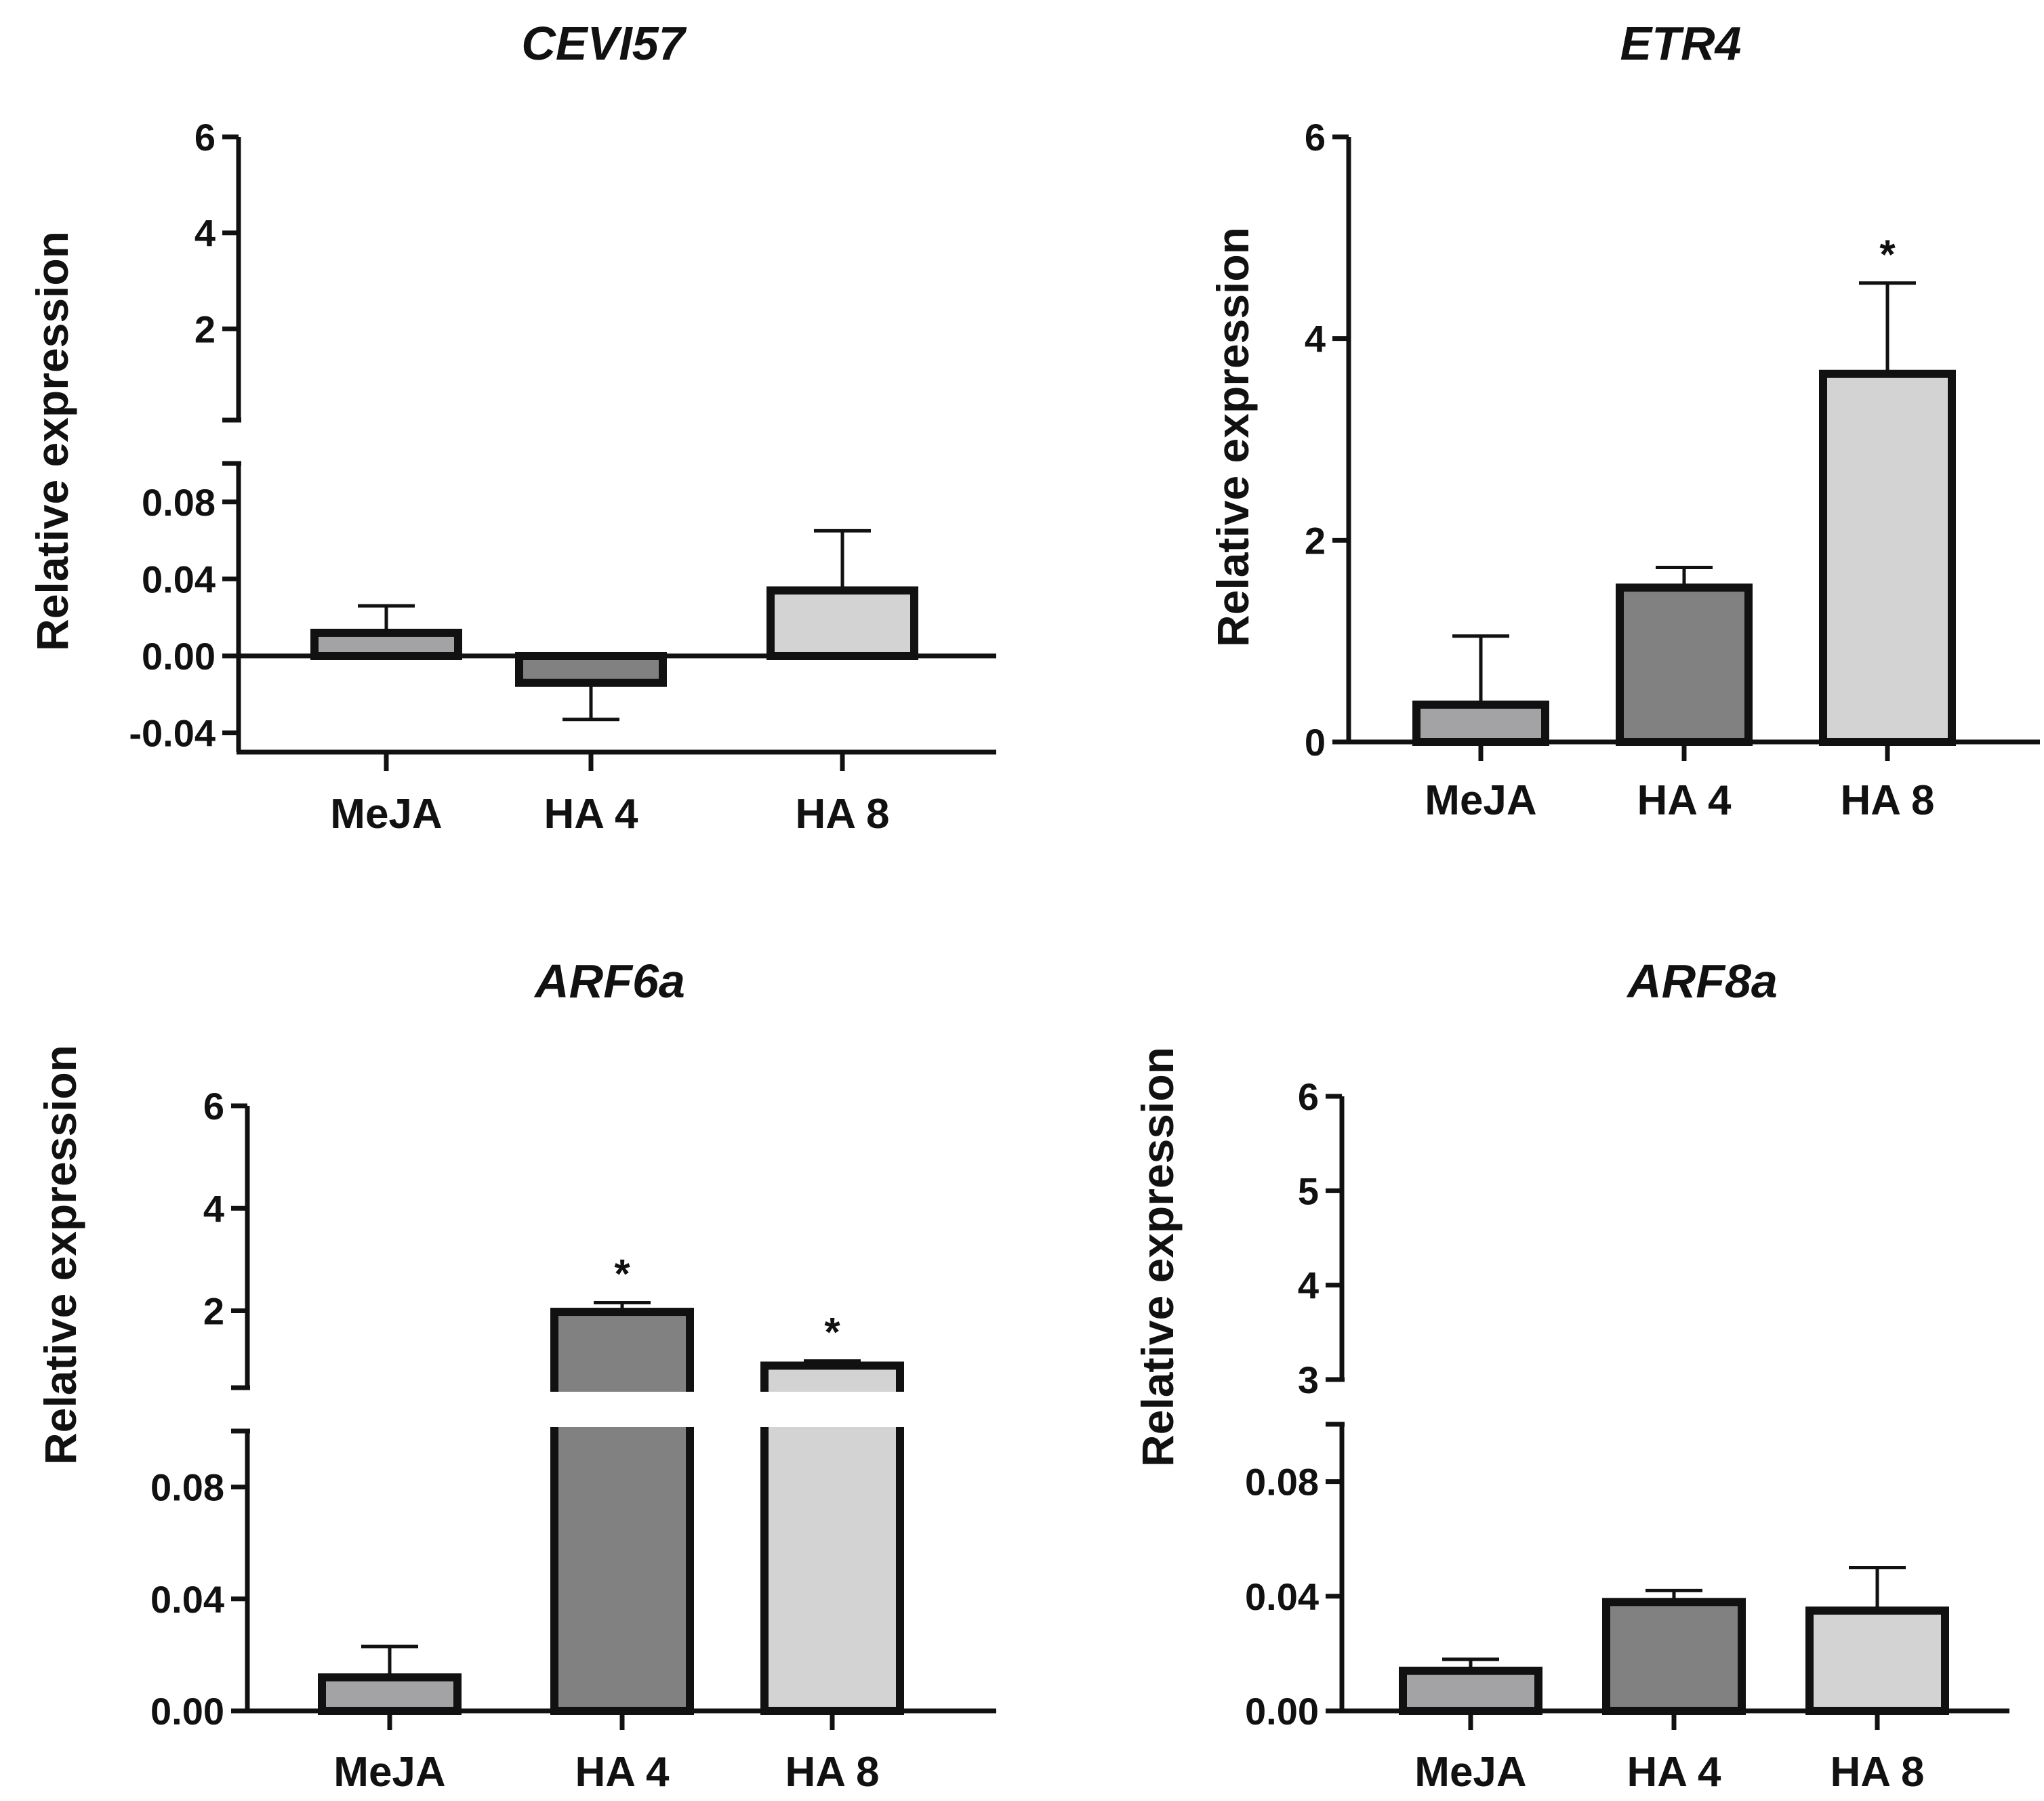 The width and height of the screenshot is (2044, 1801). I want to click on y-tick-label: -0.04, so click(172, 733).